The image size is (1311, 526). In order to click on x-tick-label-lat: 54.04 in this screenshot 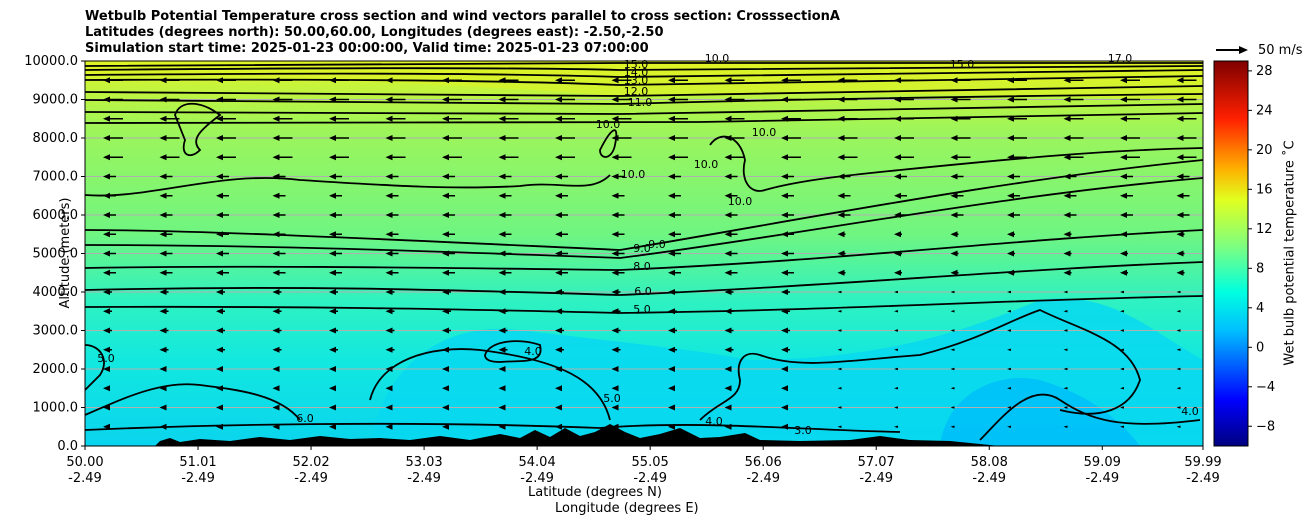, I will do `click(537, 462)`.